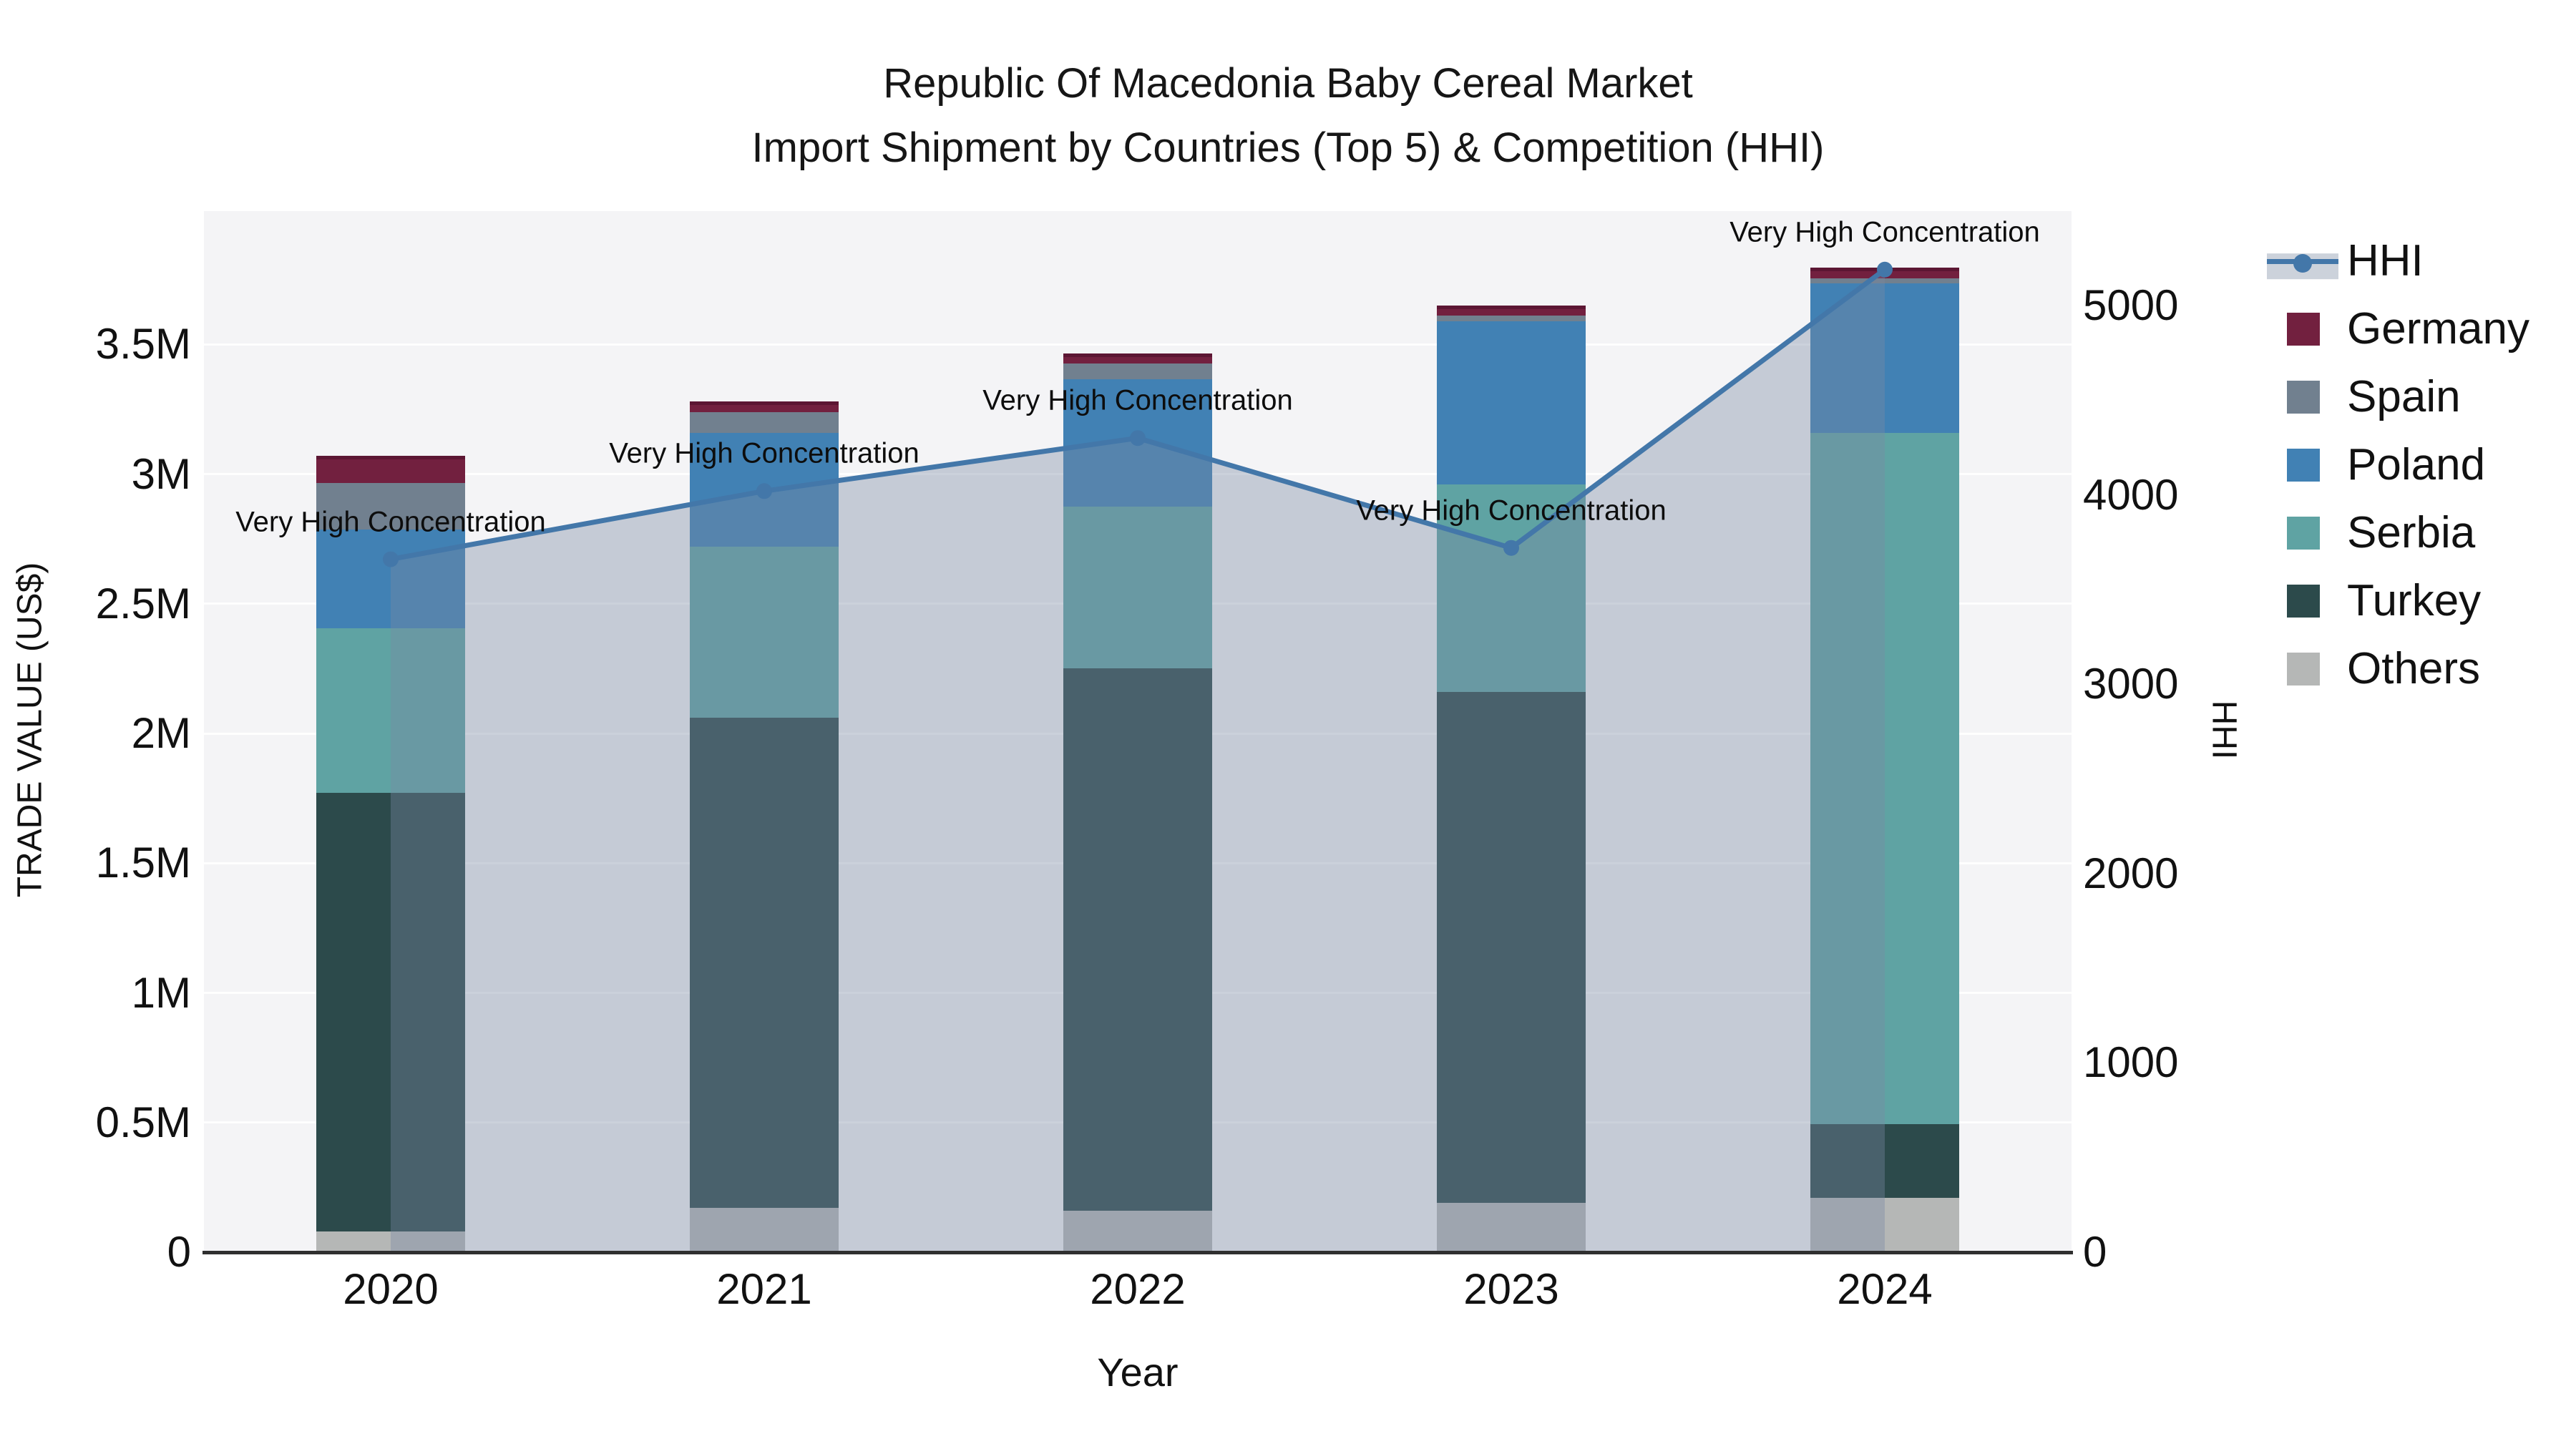 The height and width of the screenshot is (1449, 2576). What do you see at coordinates (391, 1289) in the screenshot?
I see `x-tick-2020: 2020` at bounding box center [391, 1289].